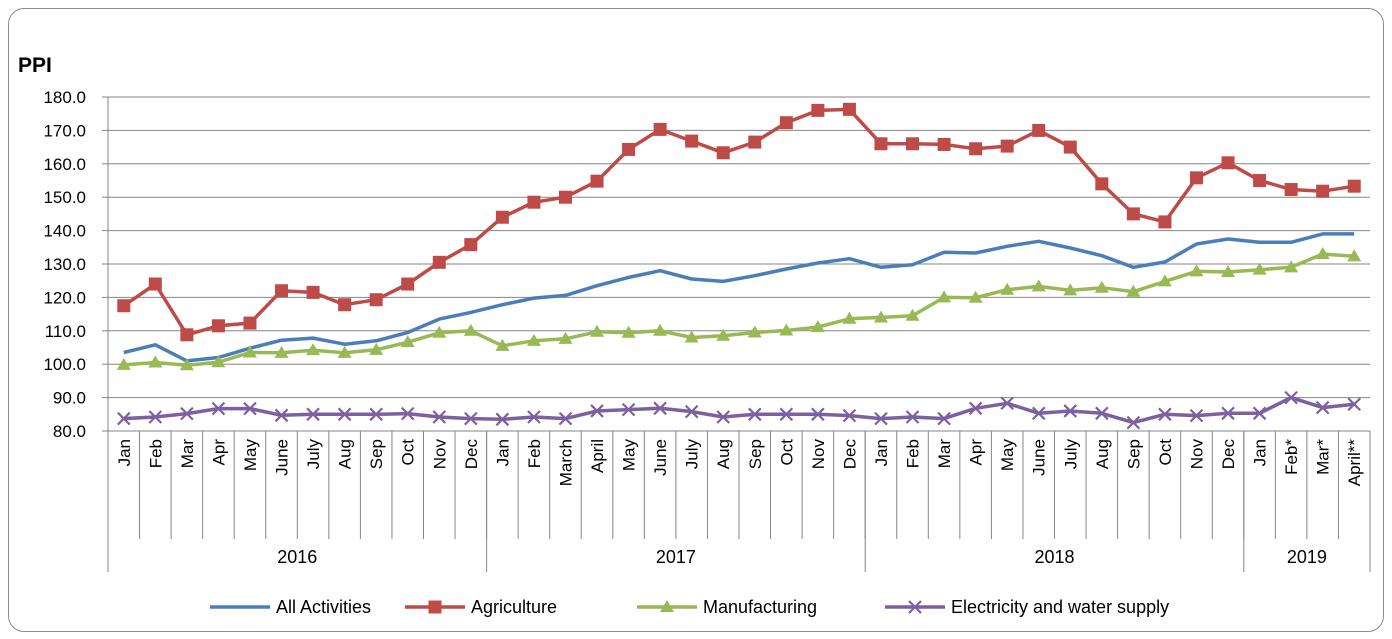  What do you see at coordinates (1060, 607) in the screenshot?
I see `legend-label: Electricity and water supply` at bounding box center [1060, 607].